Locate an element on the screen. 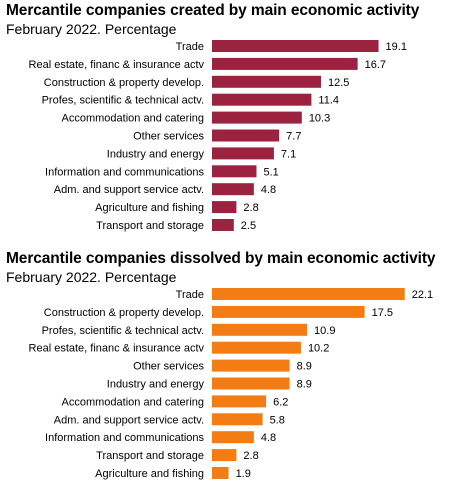  created-value-label: 7.7 is located at coordinates (293, 137).